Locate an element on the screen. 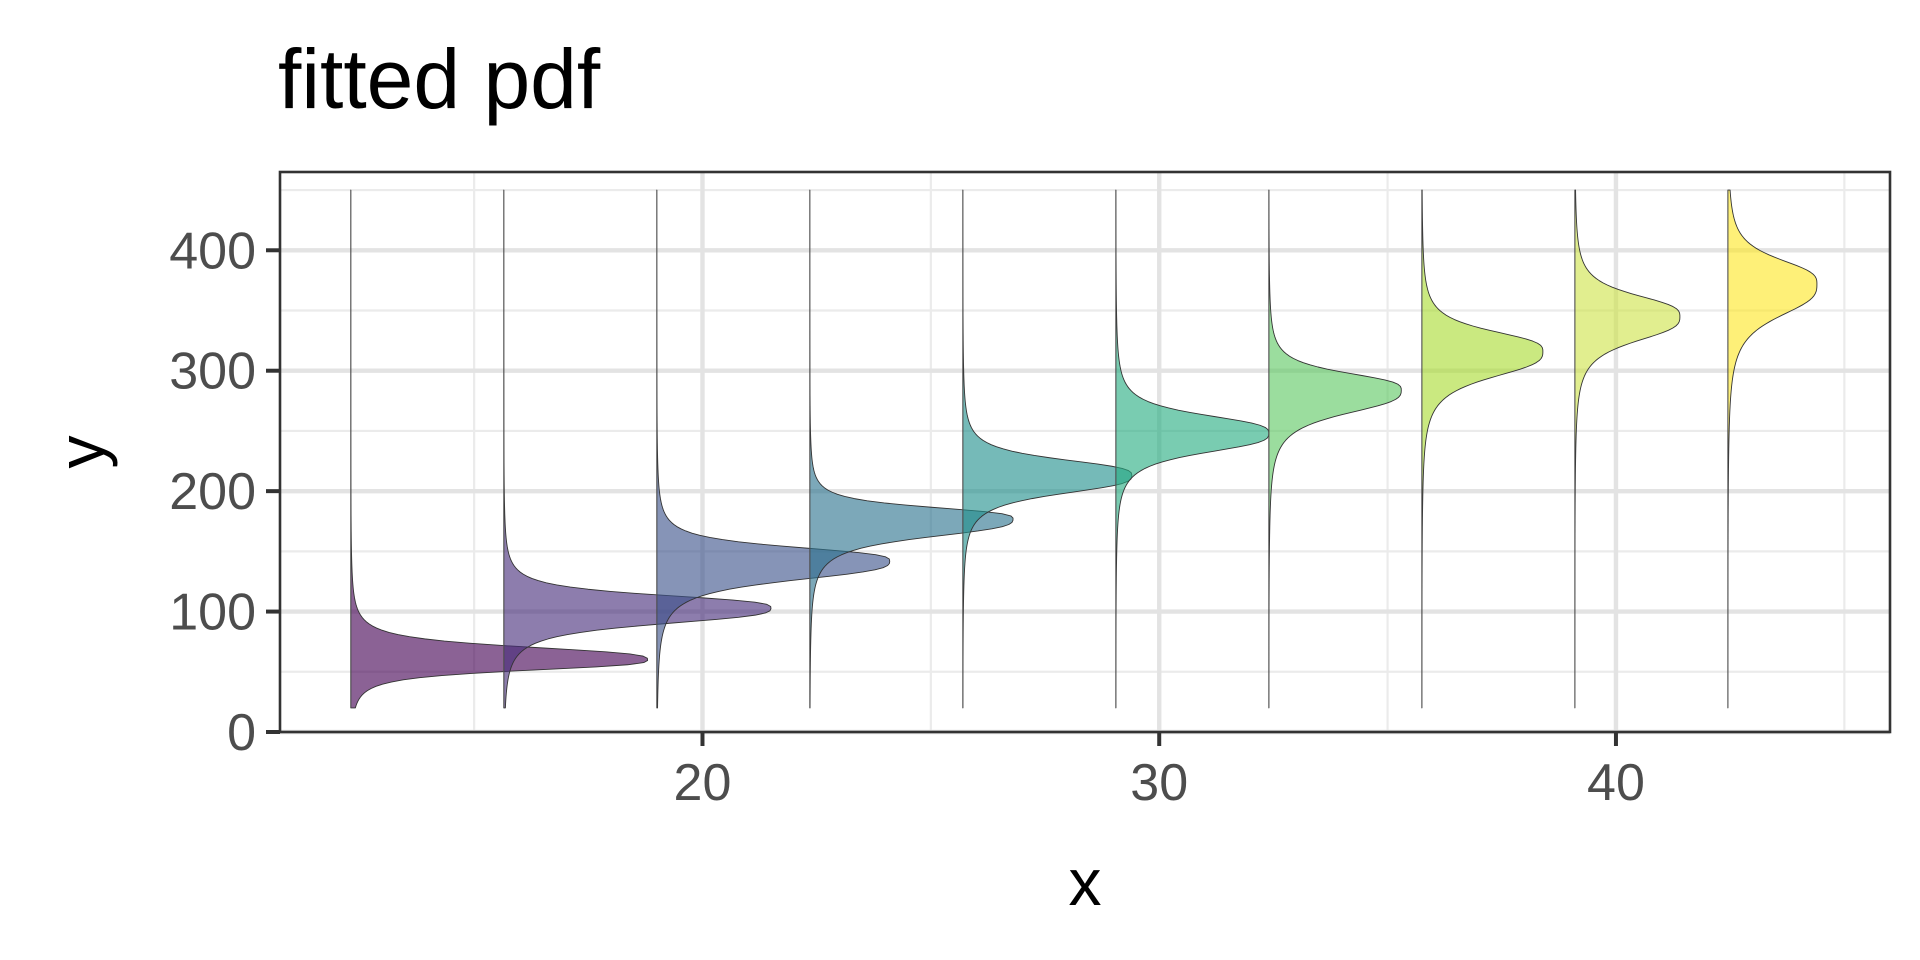 Image resolution: width=1920 pixels, height=960 pixels. chart-title: fitted pdf is located at coordinates (439, 79).